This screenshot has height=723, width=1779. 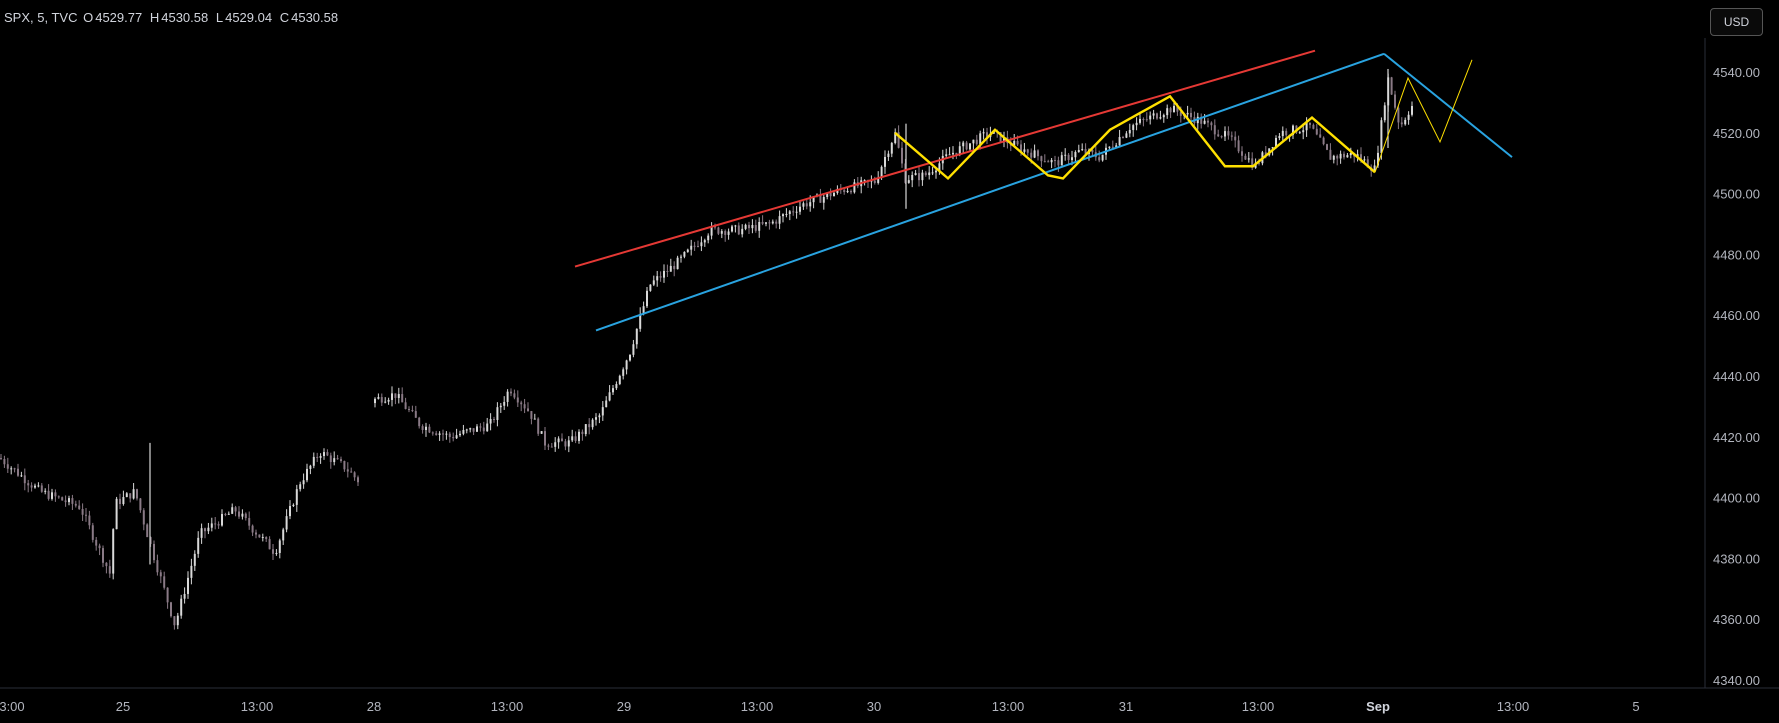 I want to click on y-tick-label: 4380.00, so click(x=1736, y=558).